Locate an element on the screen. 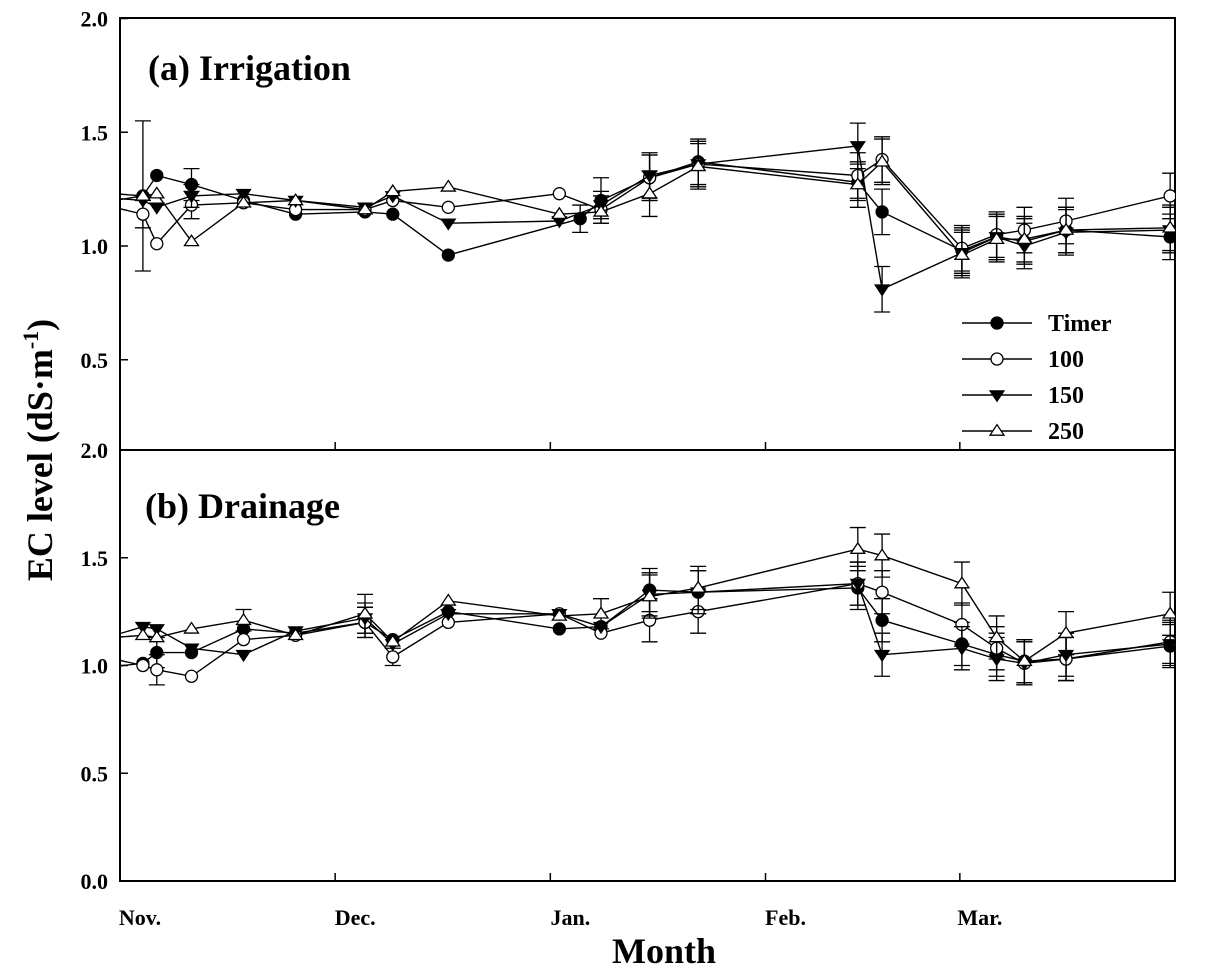 The width and height of the screenshot is (1218, 980). x-tick-label: Mar. is located at coordinates (979, 917).